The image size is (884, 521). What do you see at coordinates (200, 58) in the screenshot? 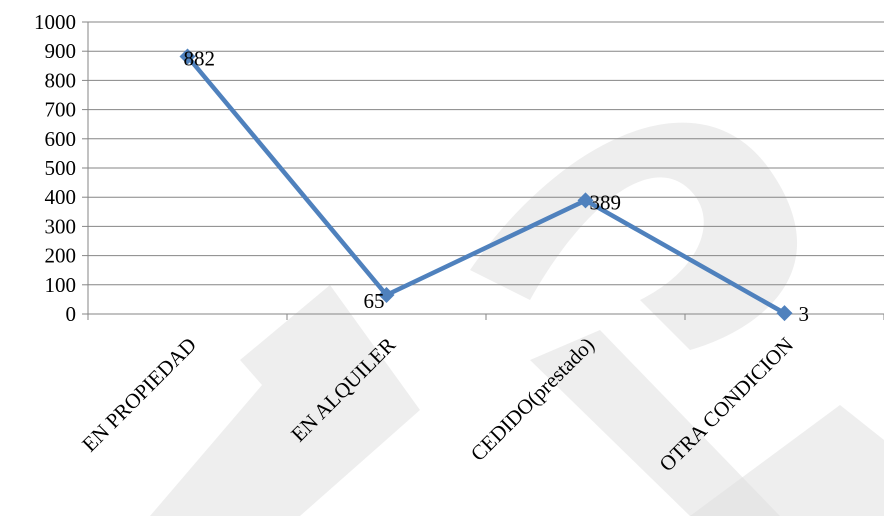
I see `data-label: 882` at bounding box center [200, 58].